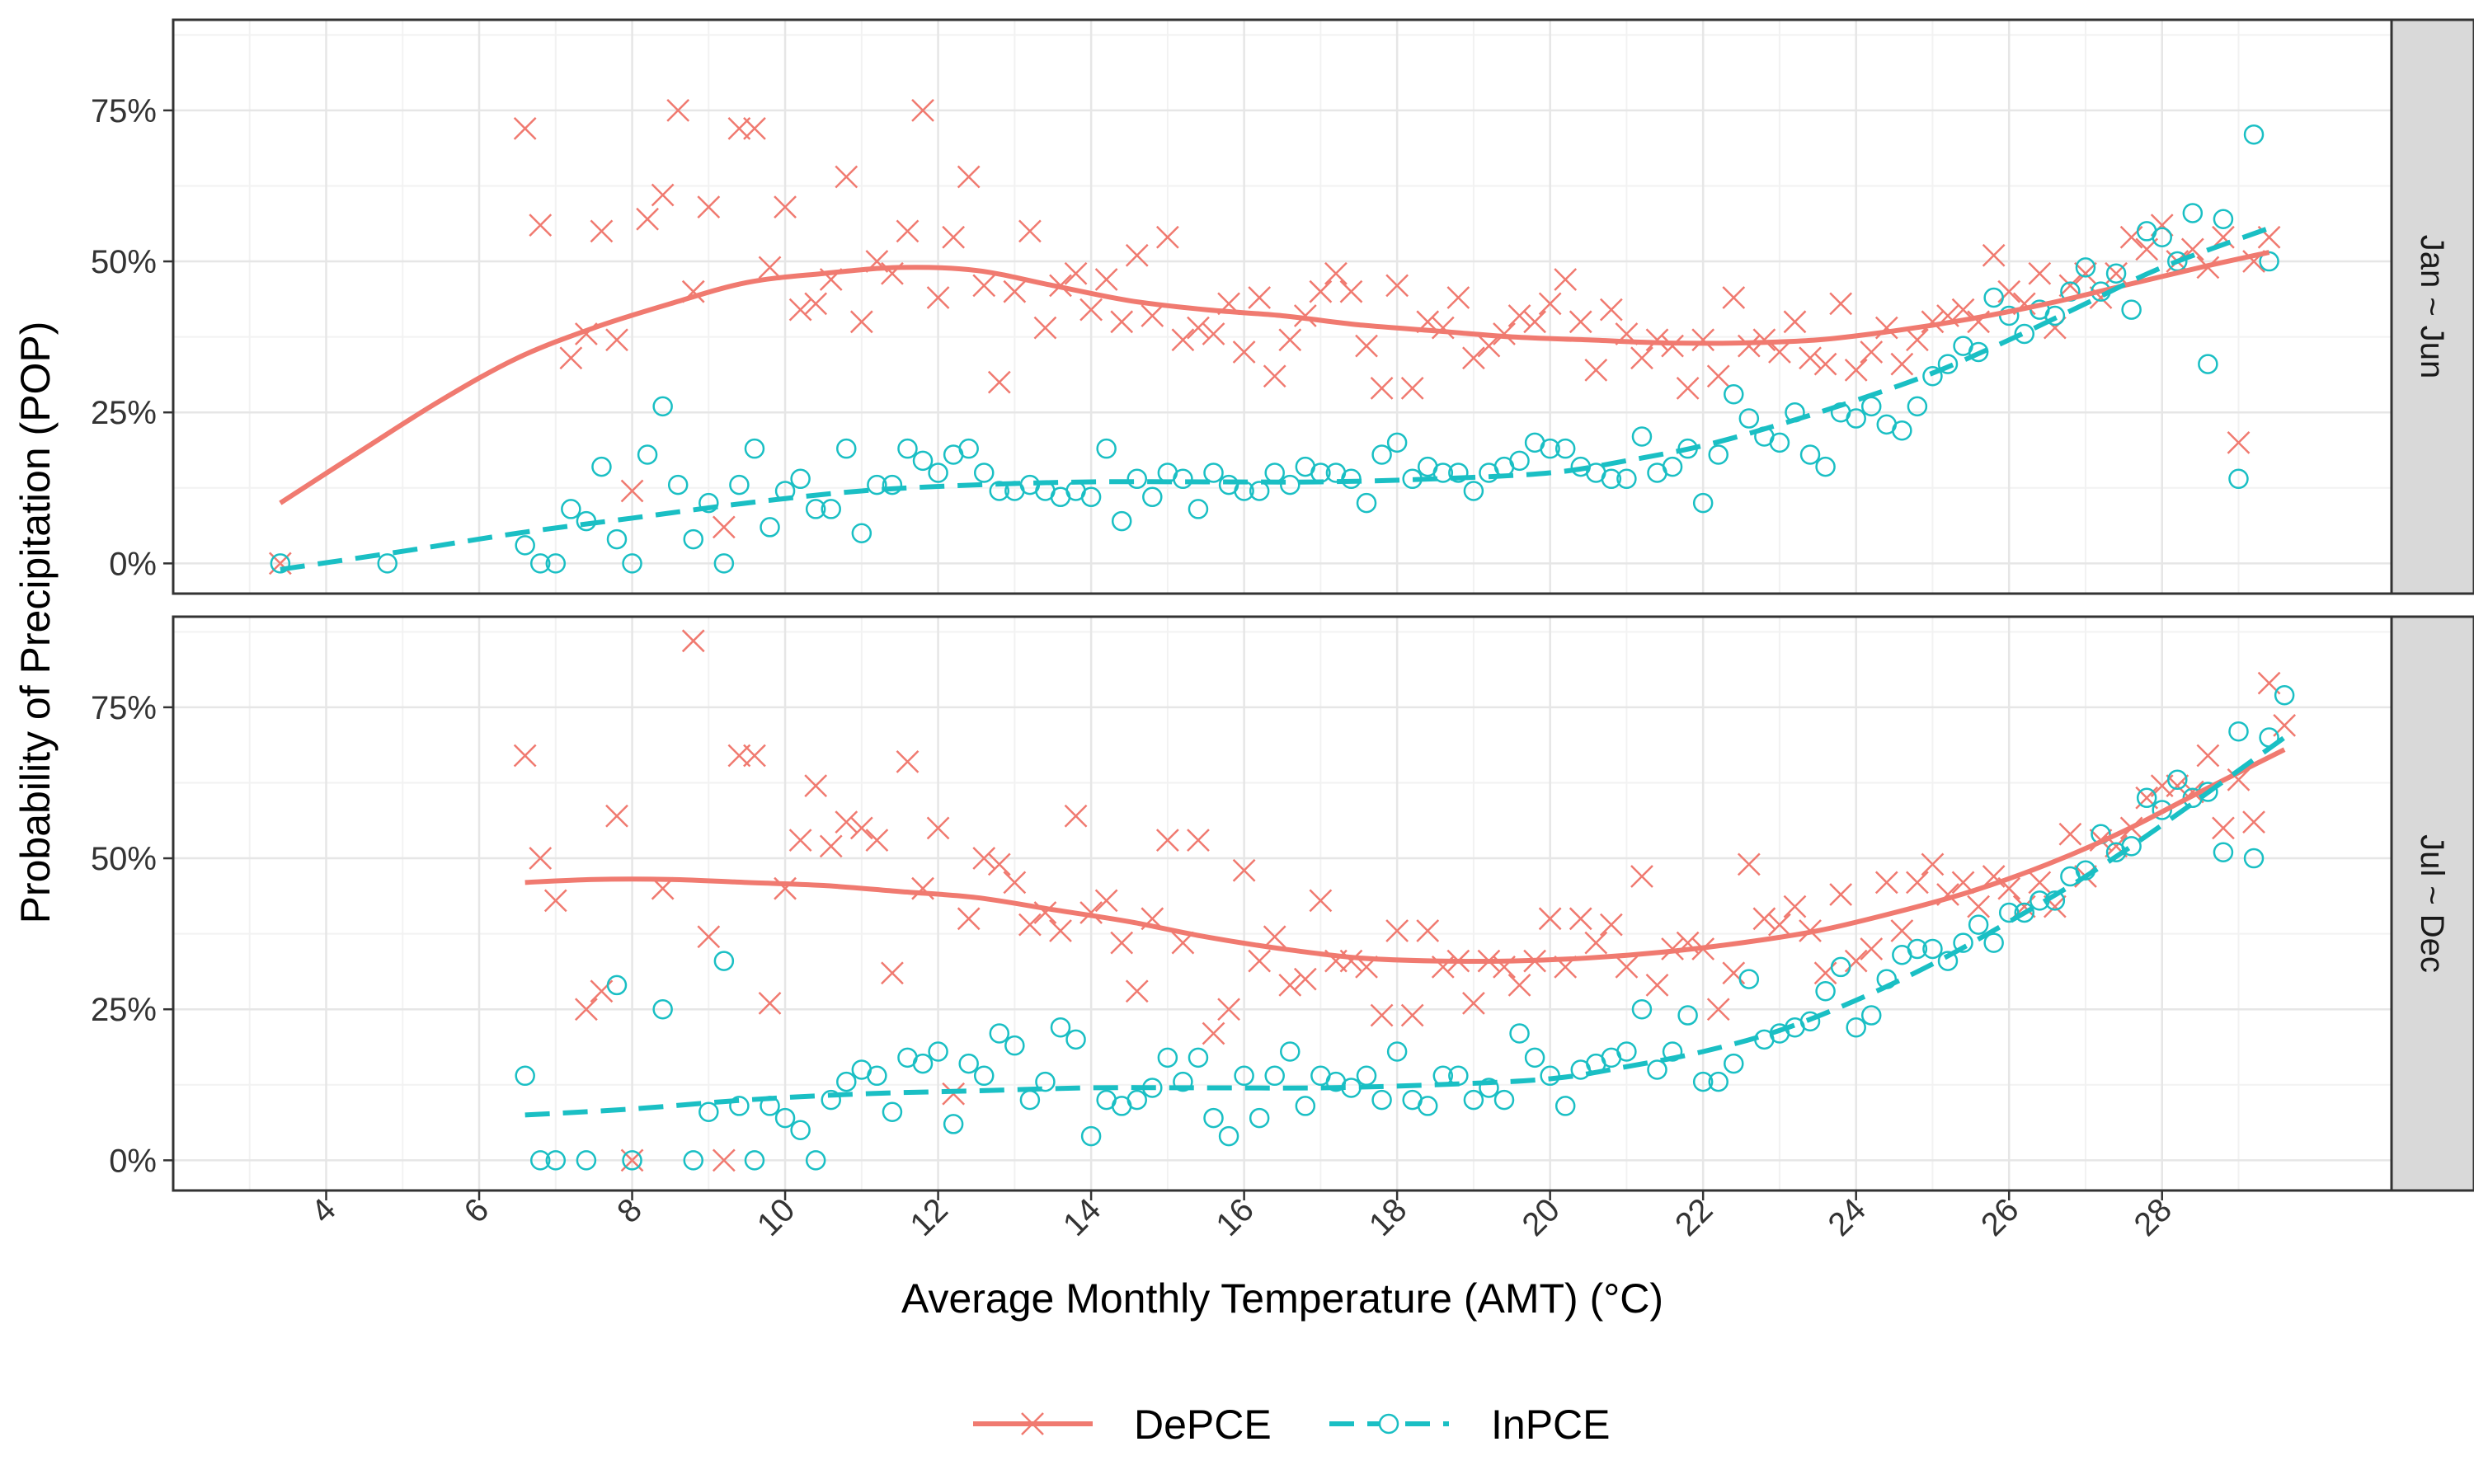 The height and width of the screenshot is (1484, 2474). I want to click on legend-key-inpce, so click(1389, 1424).